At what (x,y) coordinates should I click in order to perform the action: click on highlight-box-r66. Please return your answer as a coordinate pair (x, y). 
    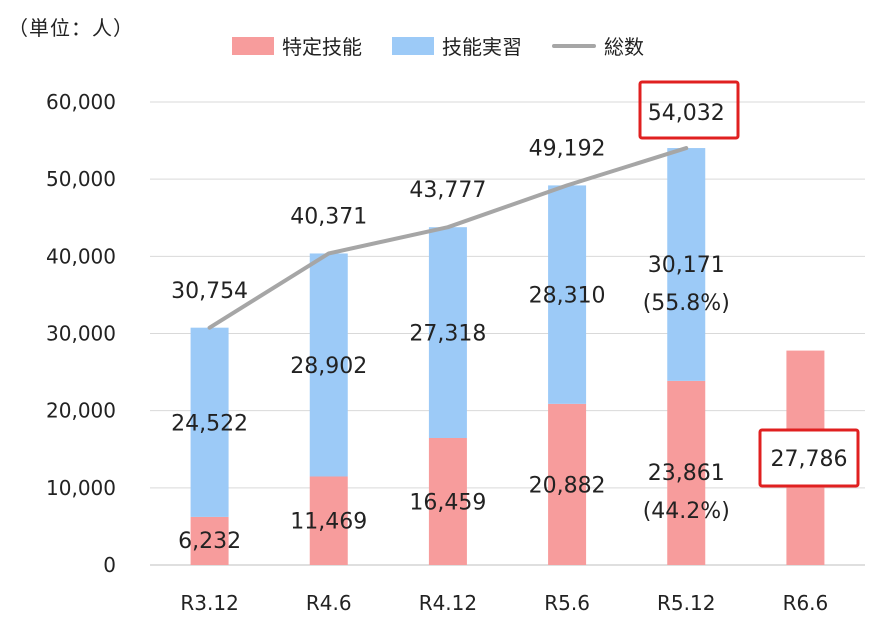
    Looking at the image, I should click on (809, 458).